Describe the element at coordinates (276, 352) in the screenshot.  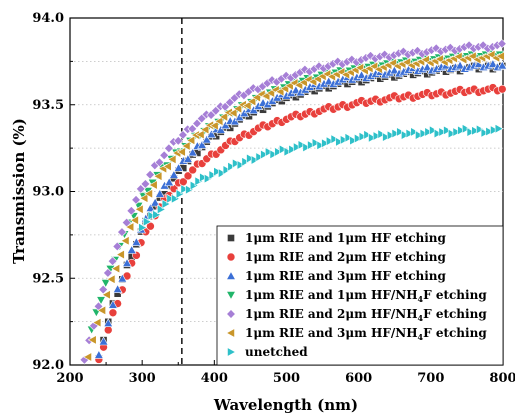
I see `legend-label: unetched` at that location.